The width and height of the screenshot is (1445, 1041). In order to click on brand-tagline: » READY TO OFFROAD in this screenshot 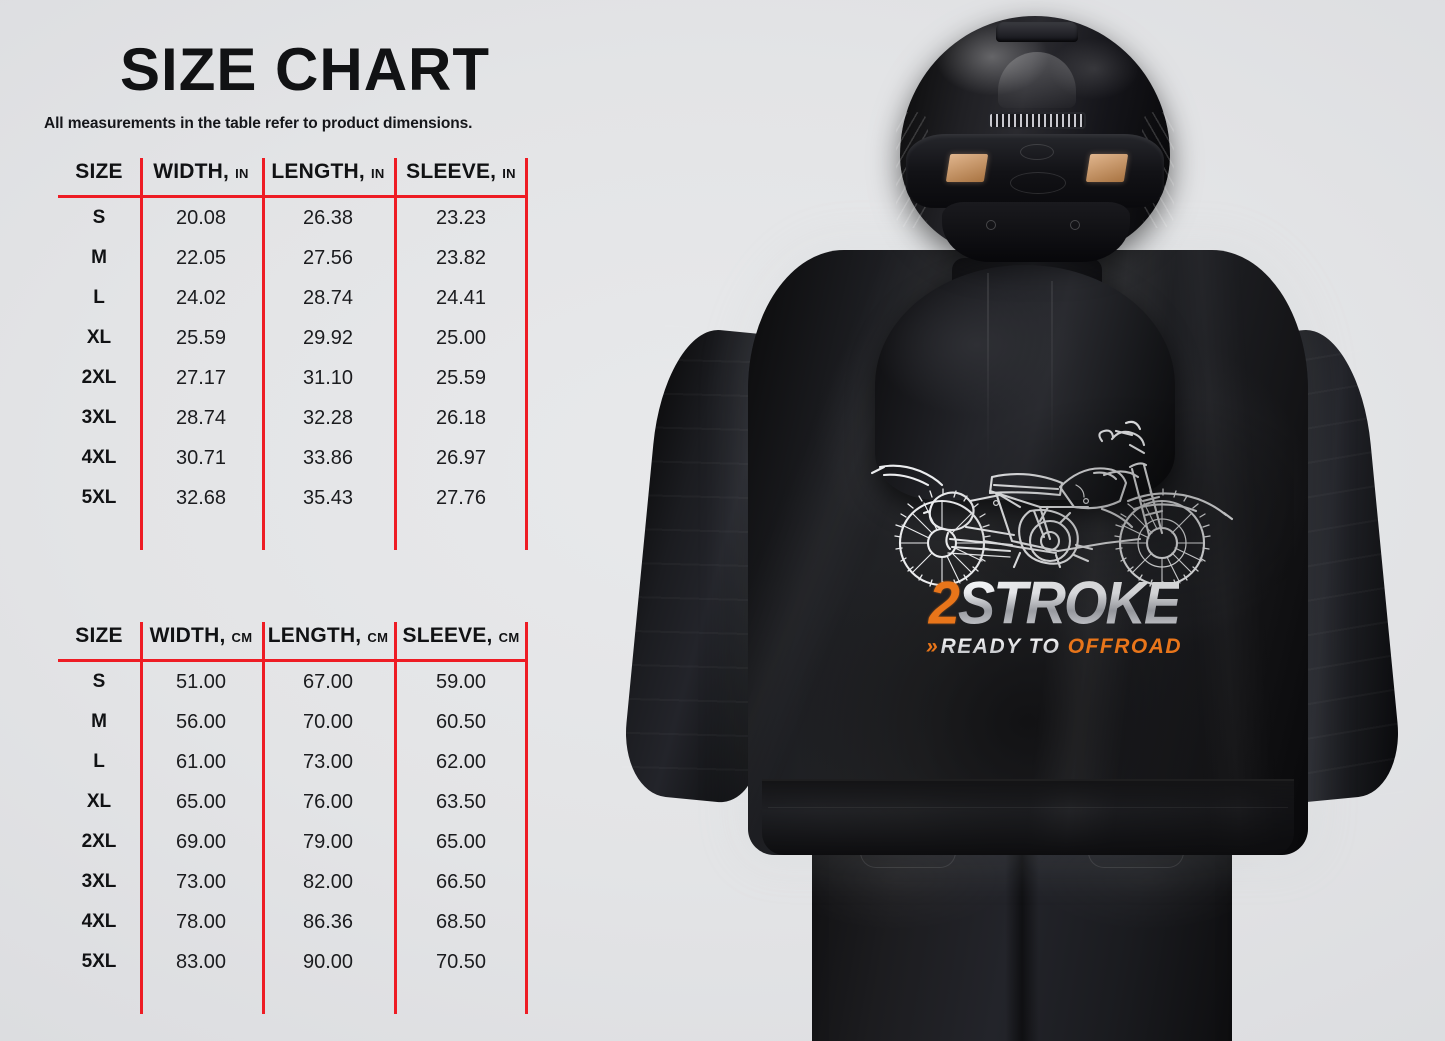, I will do `click(1054, 647)`.